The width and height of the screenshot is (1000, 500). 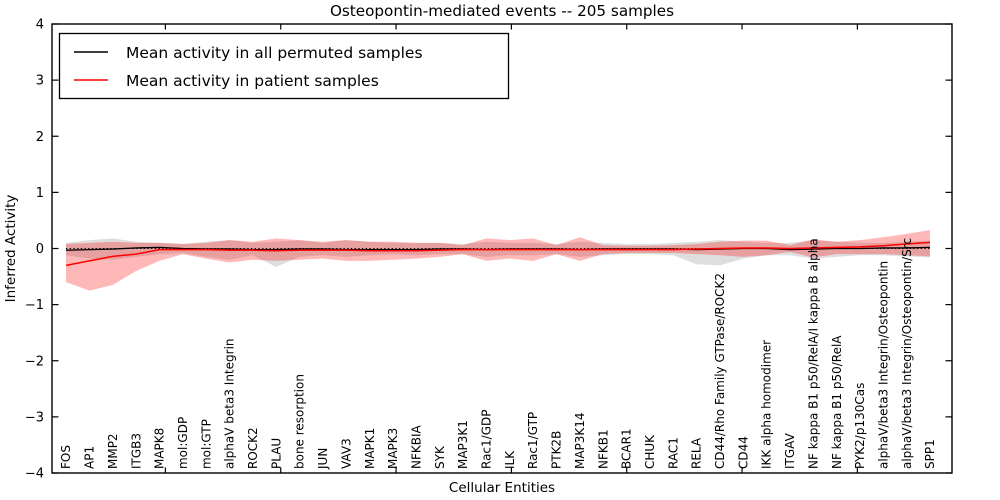 I want to click on band-permuted-samples-range, so click(x=498, y=253).